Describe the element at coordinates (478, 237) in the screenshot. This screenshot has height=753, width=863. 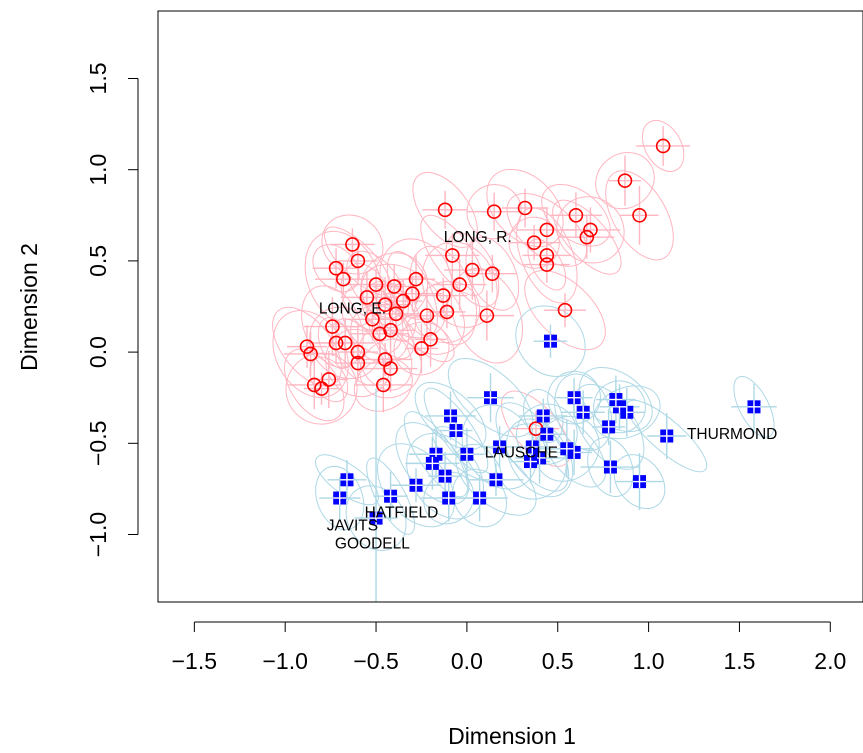
I see `point-label: LONG, R.` at that location.